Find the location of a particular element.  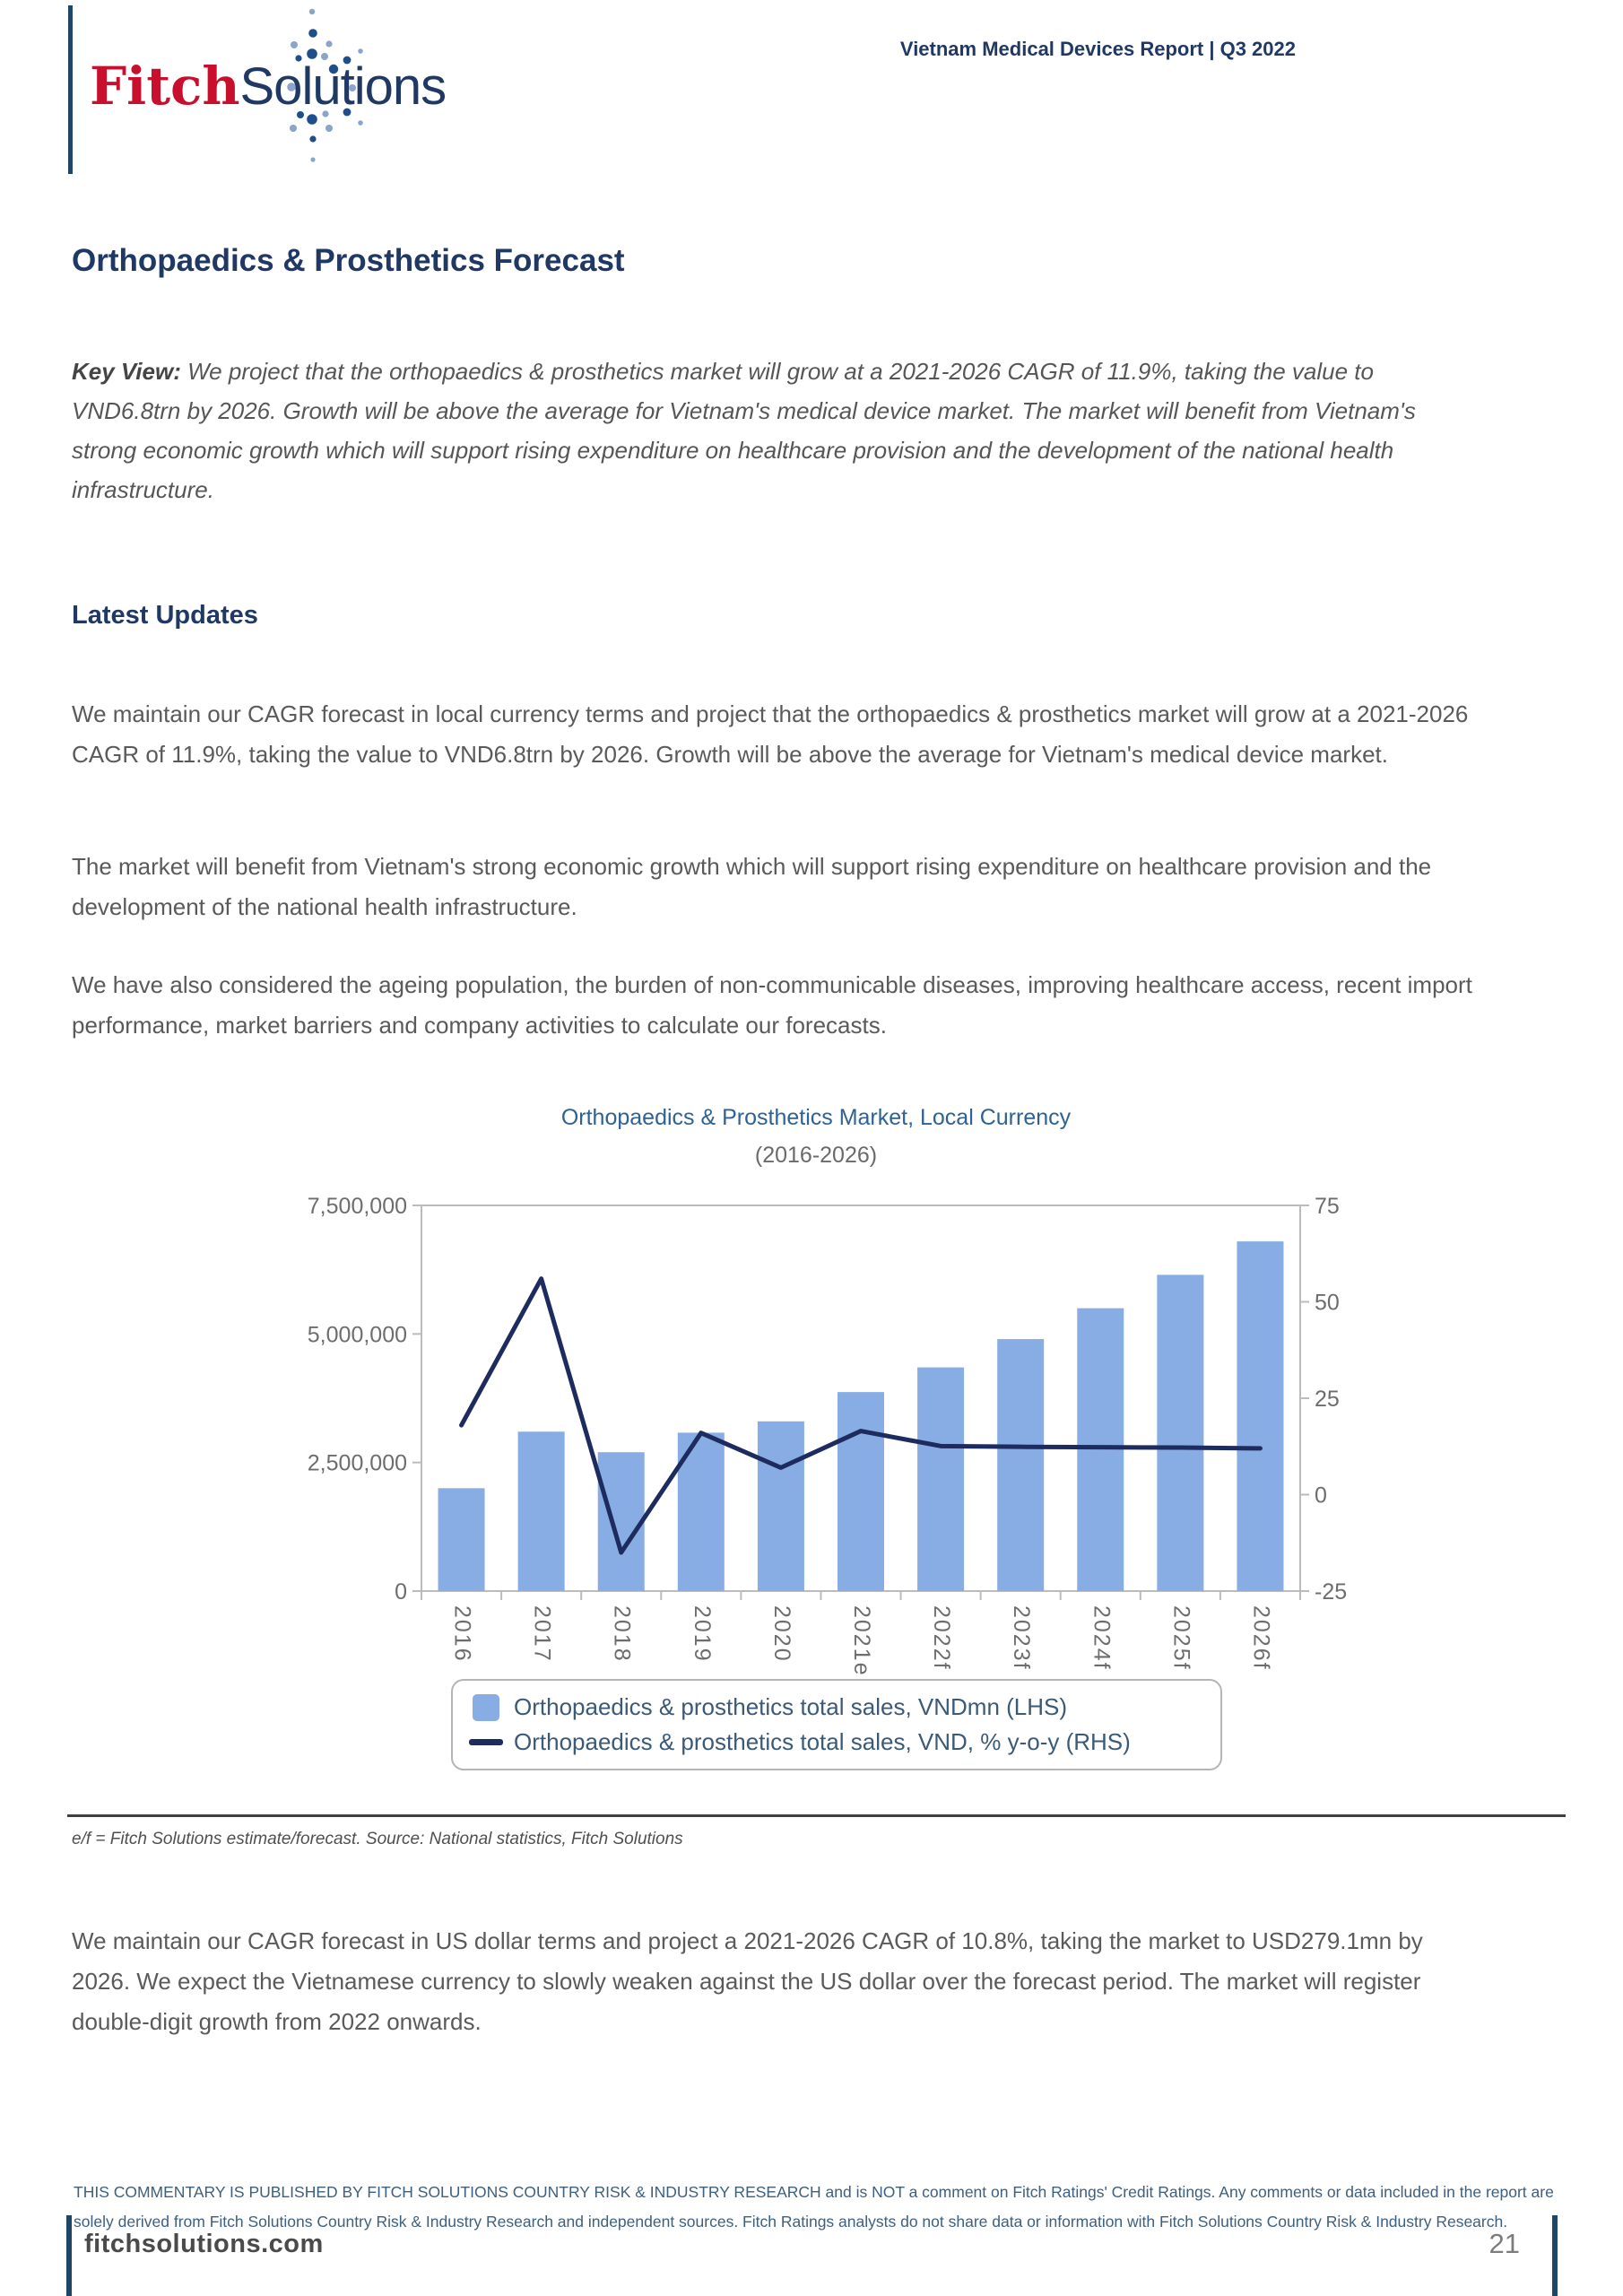

bar-2018 is located at coordinates (621, 1521).